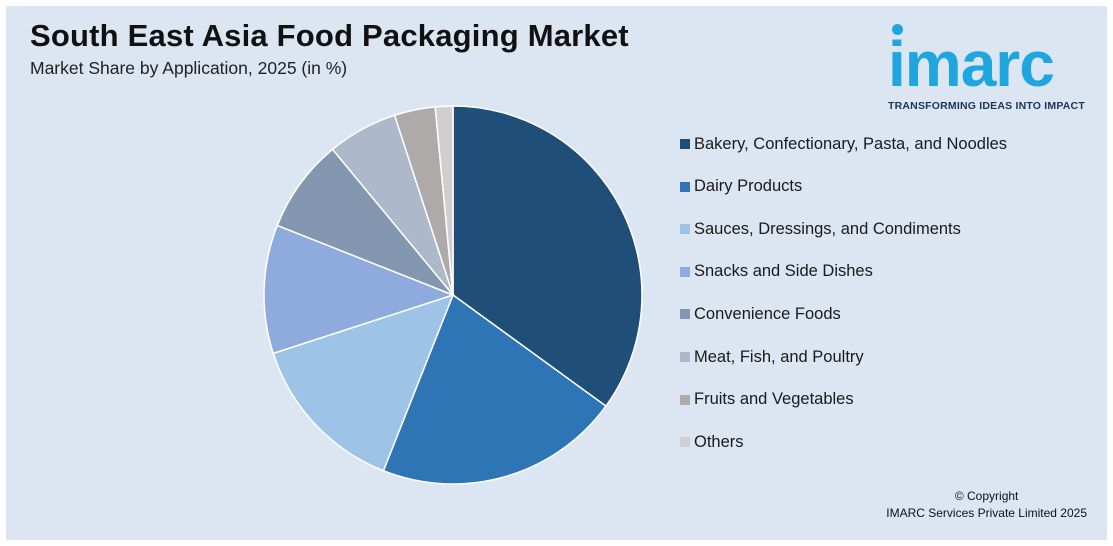  I want to click on logo-tagline: TRANSFORMING IDEAS INTO IMPACT, so click(986, 106).